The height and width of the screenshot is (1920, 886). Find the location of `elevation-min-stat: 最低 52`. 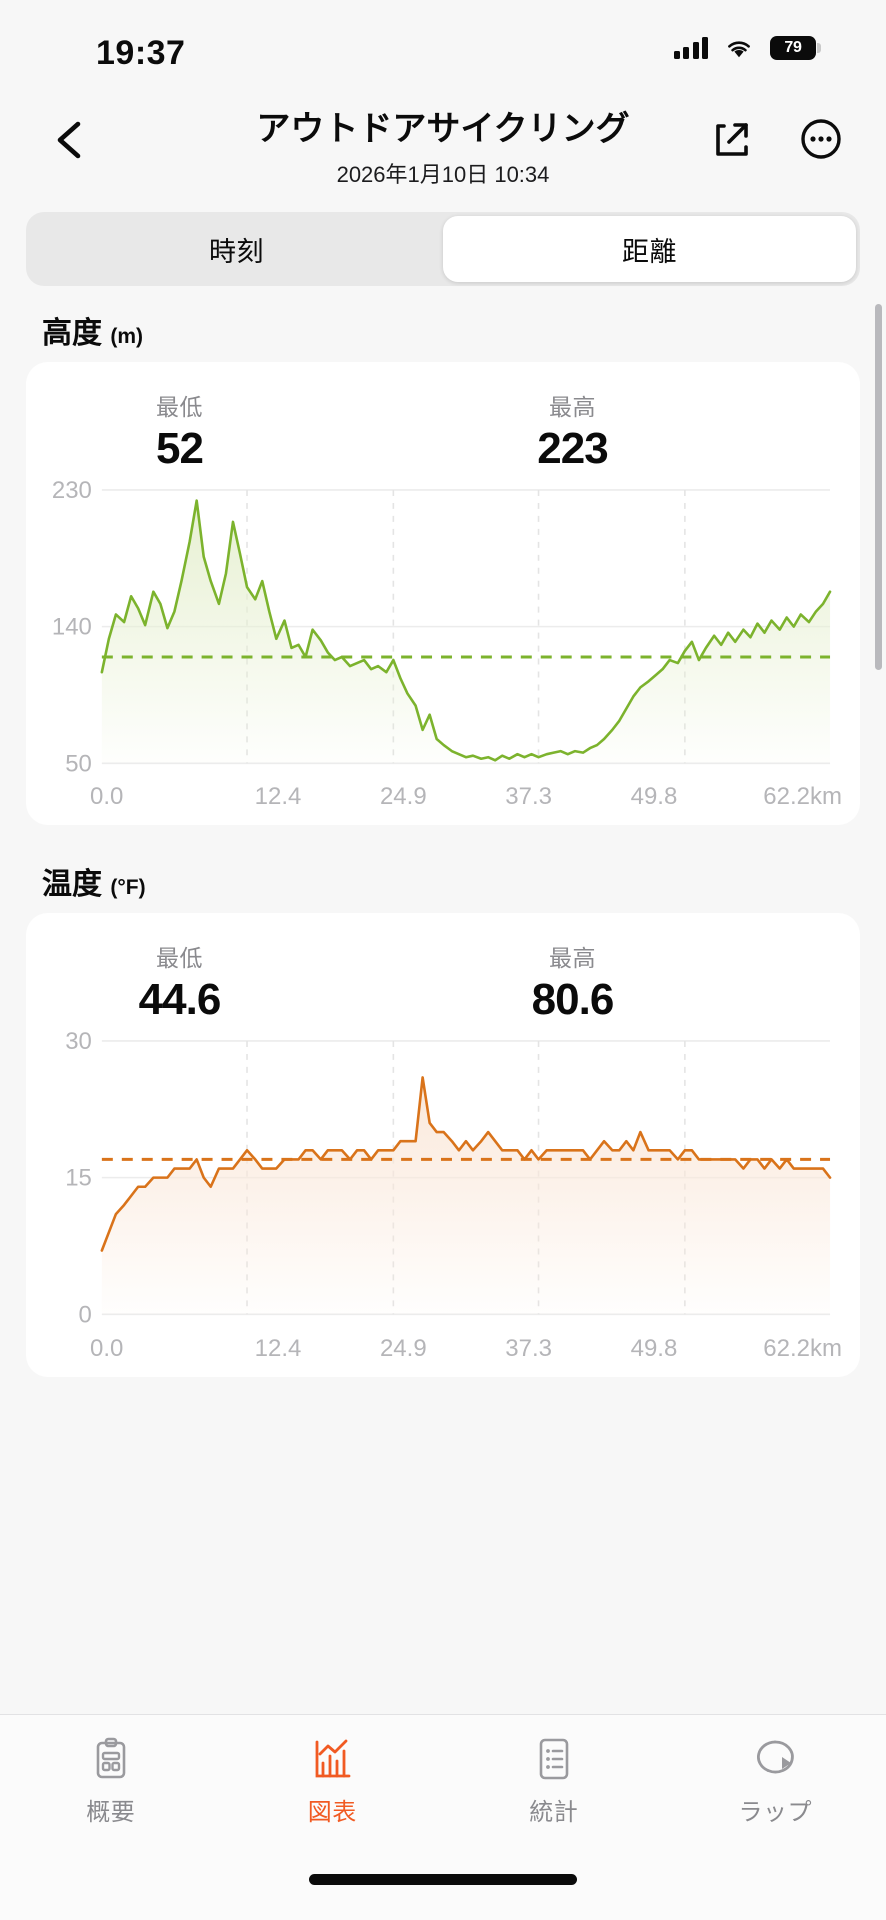

elevation-min-stat: 最低 52 is located at coordinates (243, 431).